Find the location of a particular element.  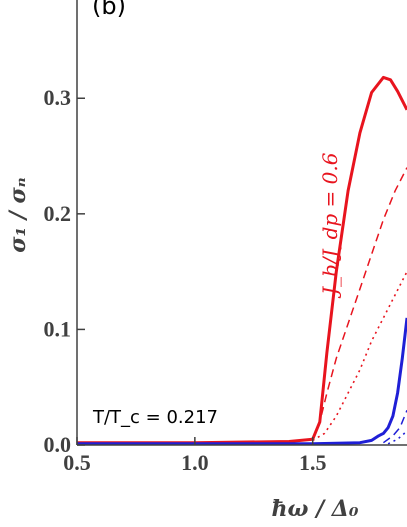

y-tick-label: 0.2 is located at coordinates (58, 213).